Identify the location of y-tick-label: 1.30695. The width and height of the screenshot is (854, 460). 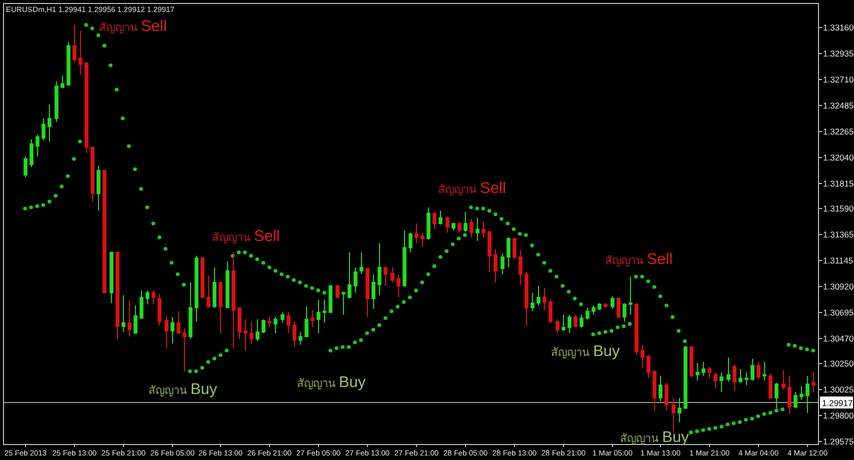
(838, 313).